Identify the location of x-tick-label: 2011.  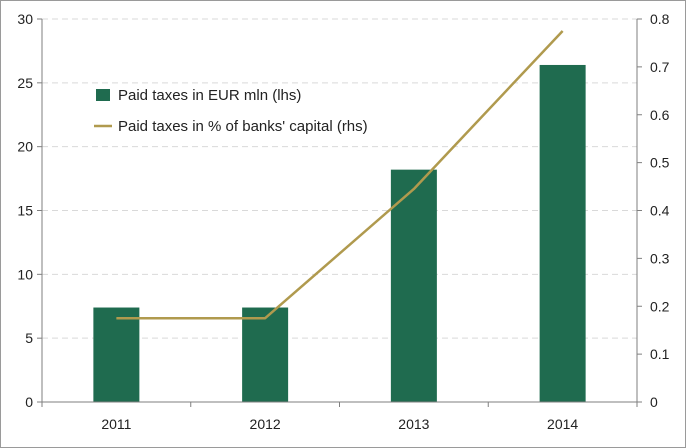
(116, 424).